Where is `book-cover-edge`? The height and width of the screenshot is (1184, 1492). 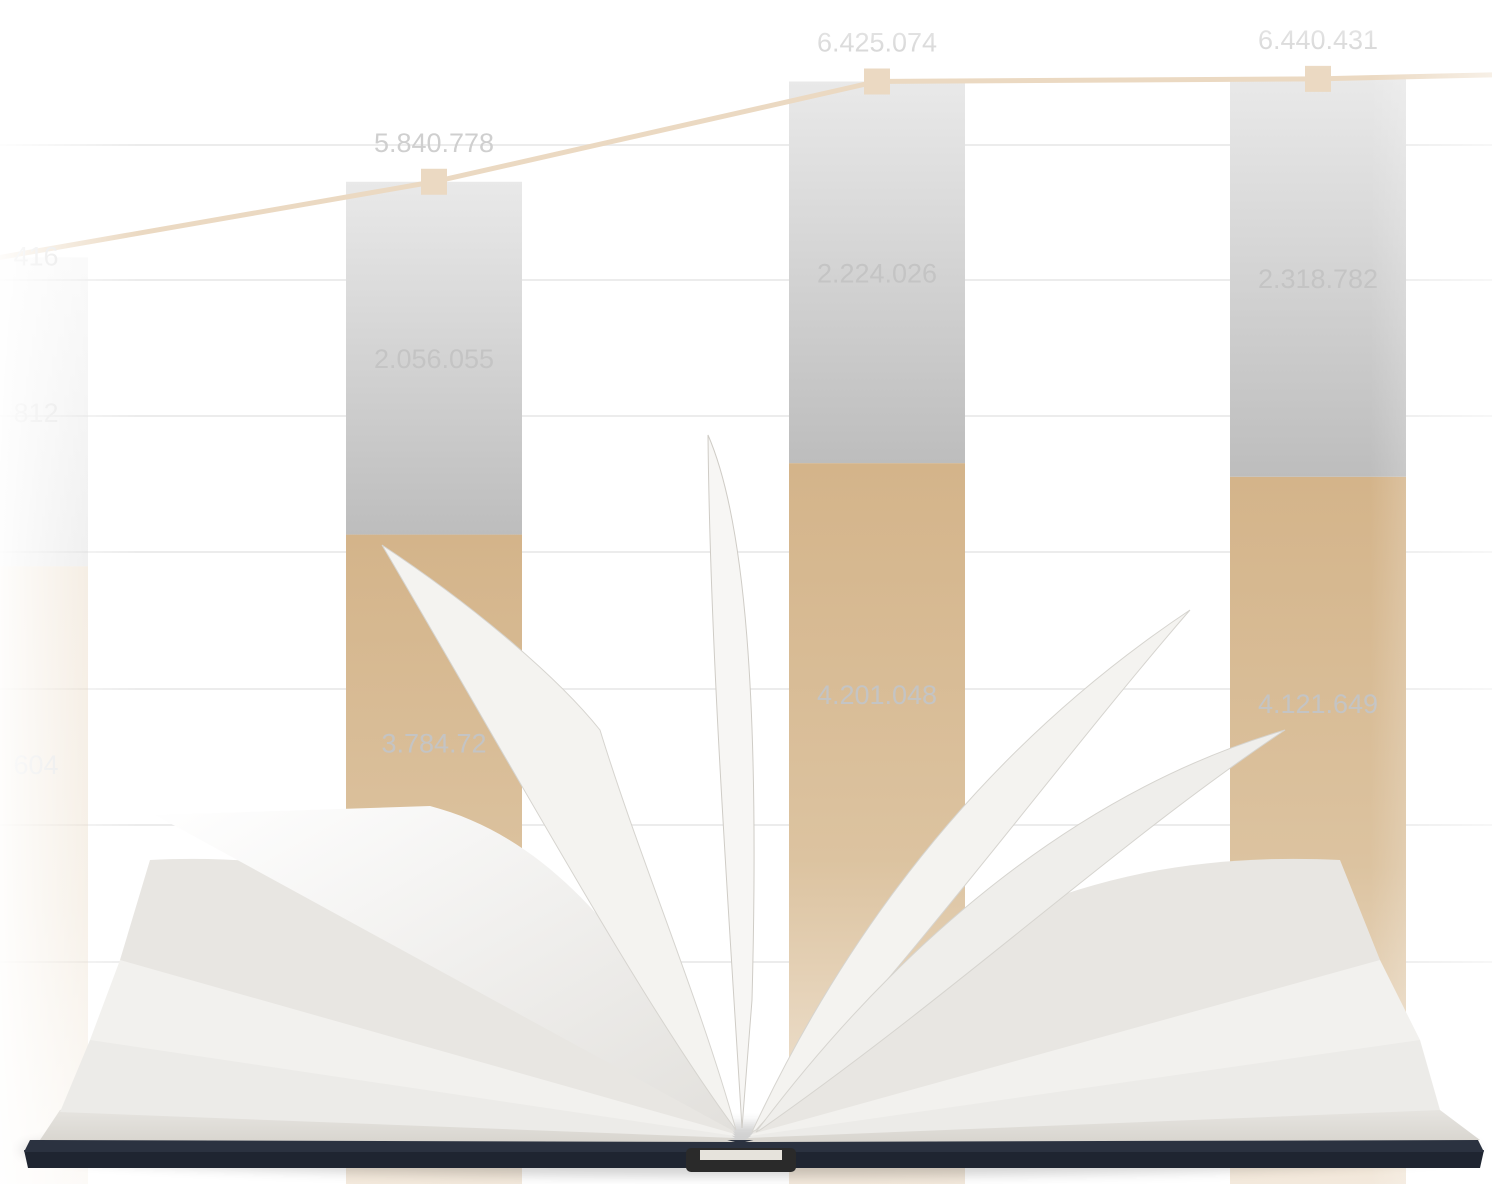 book-cover-edge is located at coordinates (754, 1146).